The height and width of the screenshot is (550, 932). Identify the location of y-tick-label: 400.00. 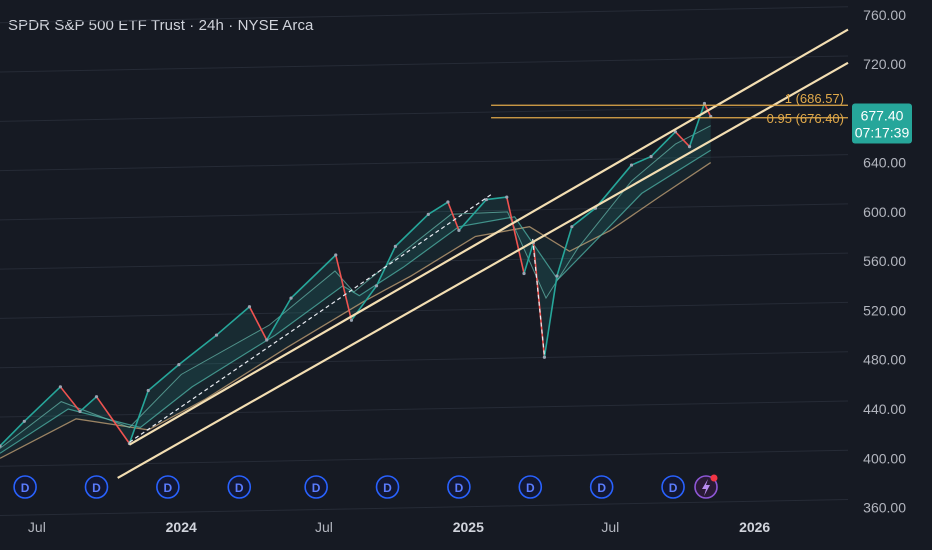
(884, 458).